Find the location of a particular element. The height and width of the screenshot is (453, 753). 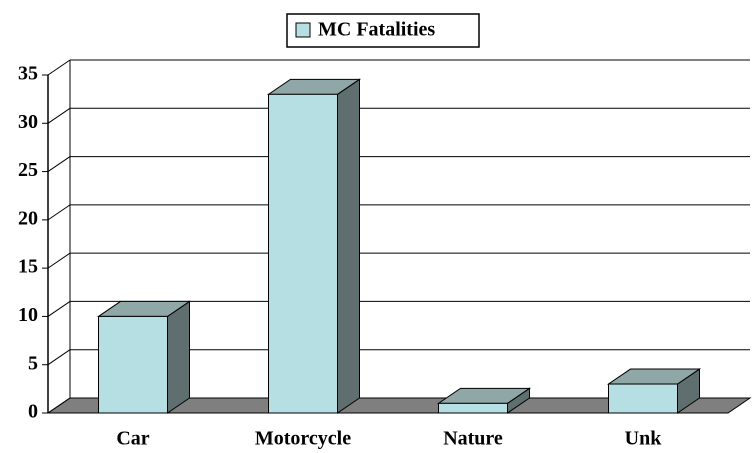

legend-box is located at coordinates (383, 30).